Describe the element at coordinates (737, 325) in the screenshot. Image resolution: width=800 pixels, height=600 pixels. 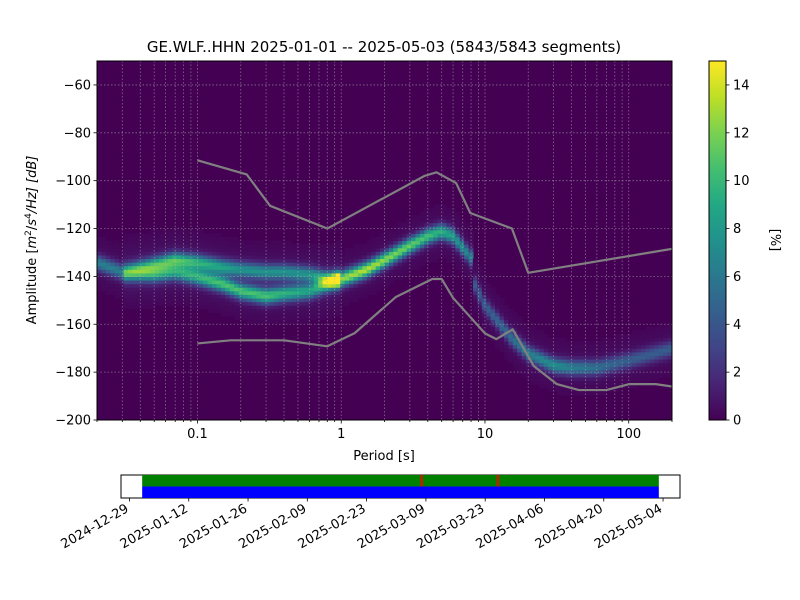
I see `colorbar-tick-label: 4` at that location.